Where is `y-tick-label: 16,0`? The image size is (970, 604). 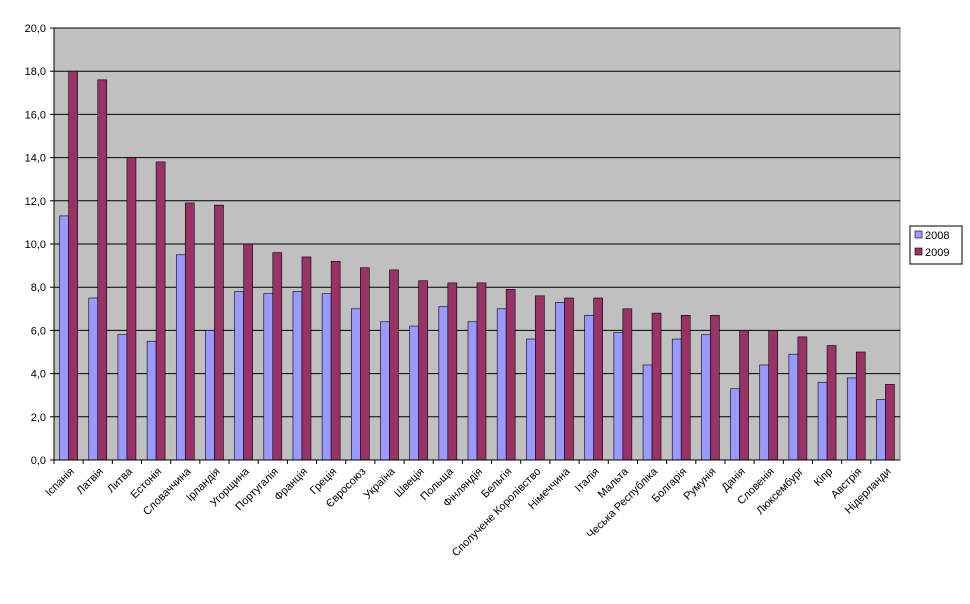 y-tick-label: 16,0 is located at coordinates (35, 115).